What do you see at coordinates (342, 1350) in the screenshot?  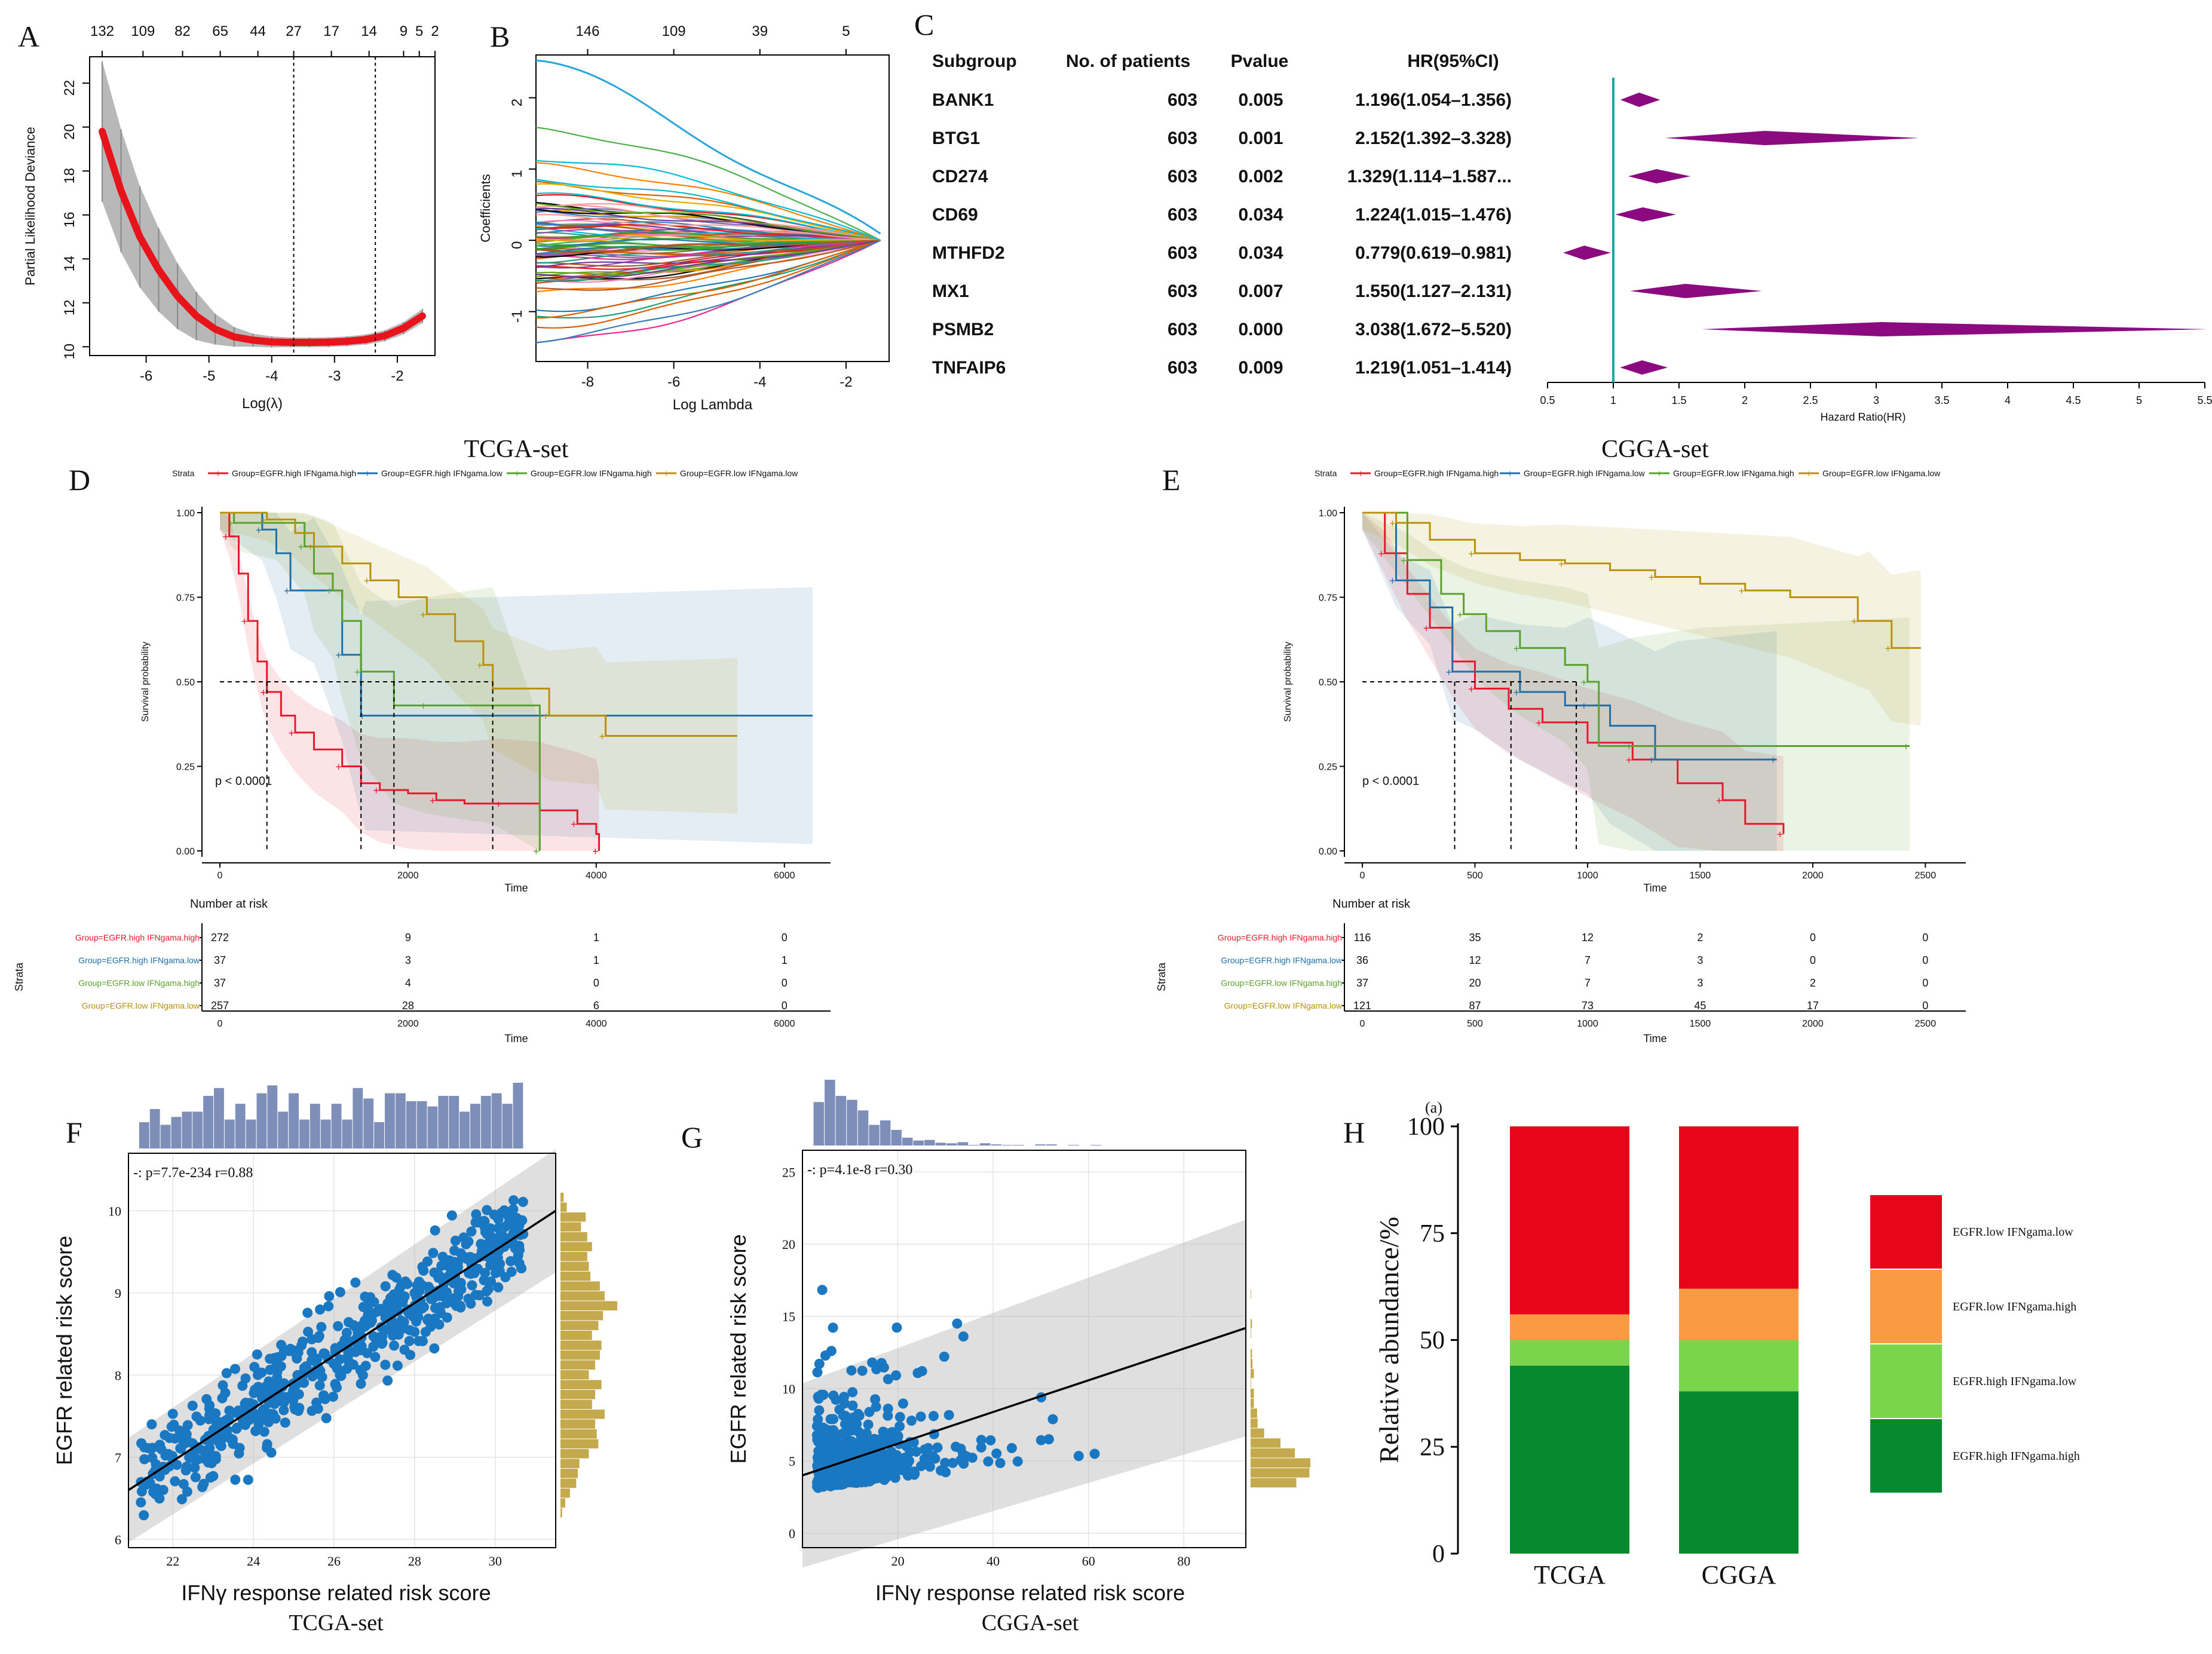 I see `plot-frame` at bounding box center [342, 1350].